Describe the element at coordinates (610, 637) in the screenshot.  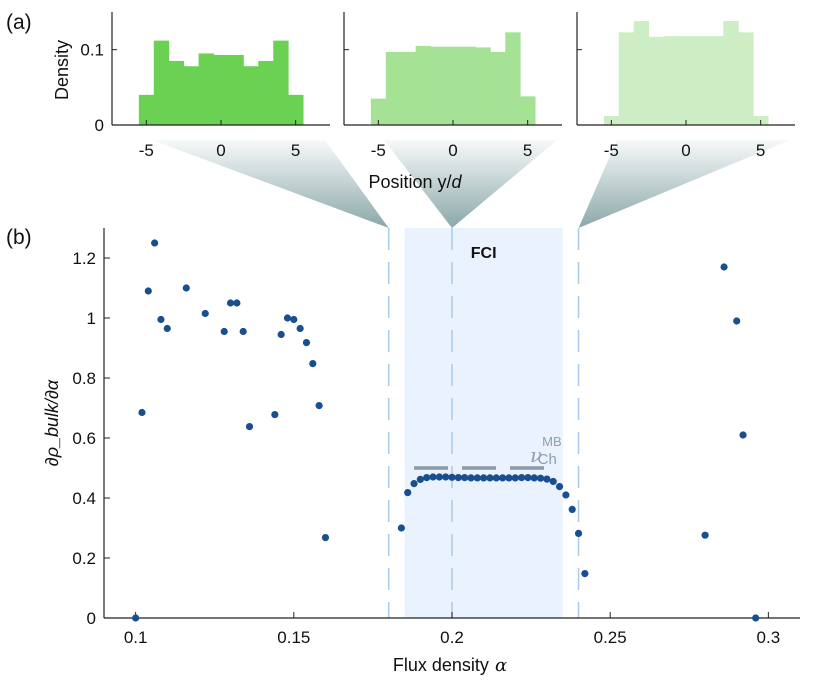
I see `panel-b-x-tick-label: 0.25` at that location.